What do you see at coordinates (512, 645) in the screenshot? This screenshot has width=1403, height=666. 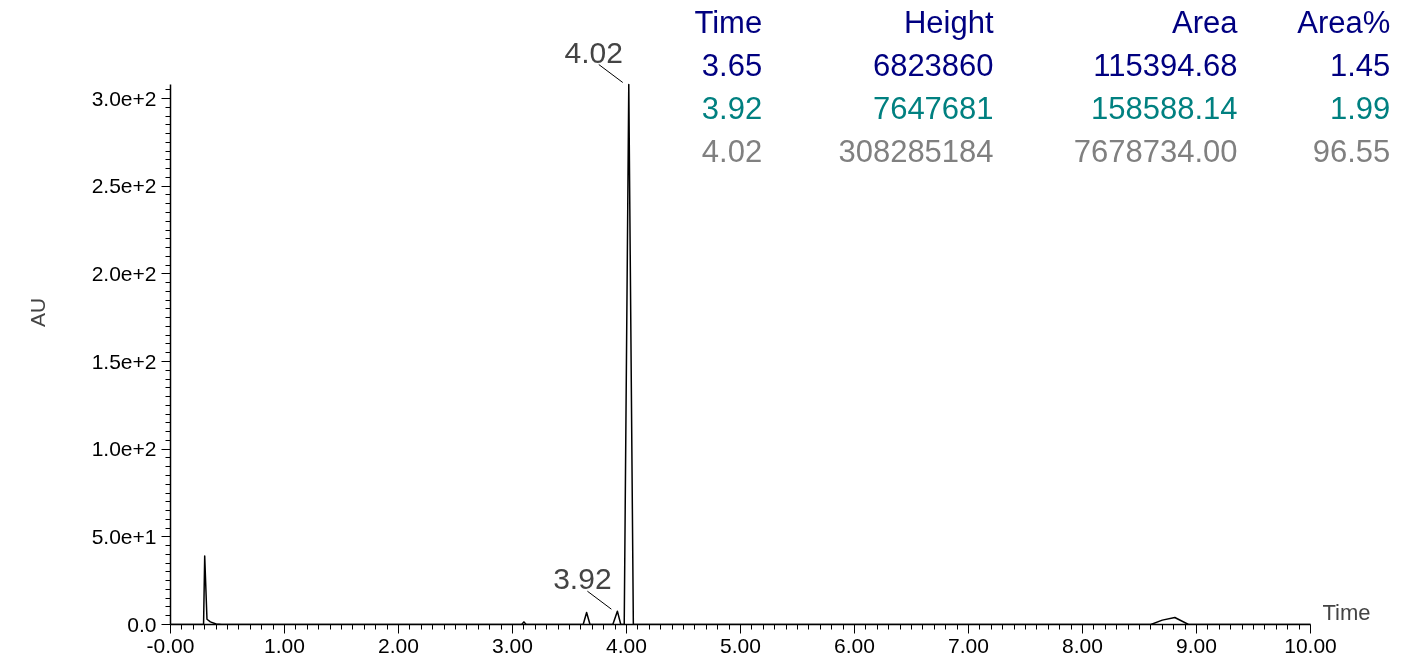 I see `x-tick-label: 3.00` at bounding box center [512, 645].